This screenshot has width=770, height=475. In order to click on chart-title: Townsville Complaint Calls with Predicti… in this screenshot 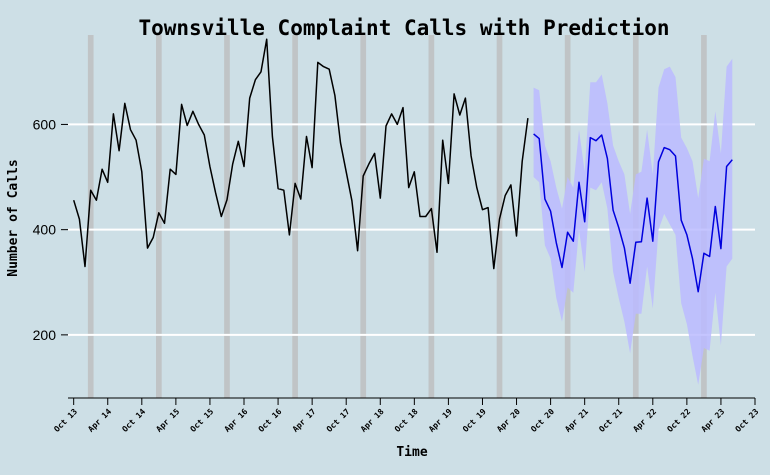, I will do `click(403, 28)`.